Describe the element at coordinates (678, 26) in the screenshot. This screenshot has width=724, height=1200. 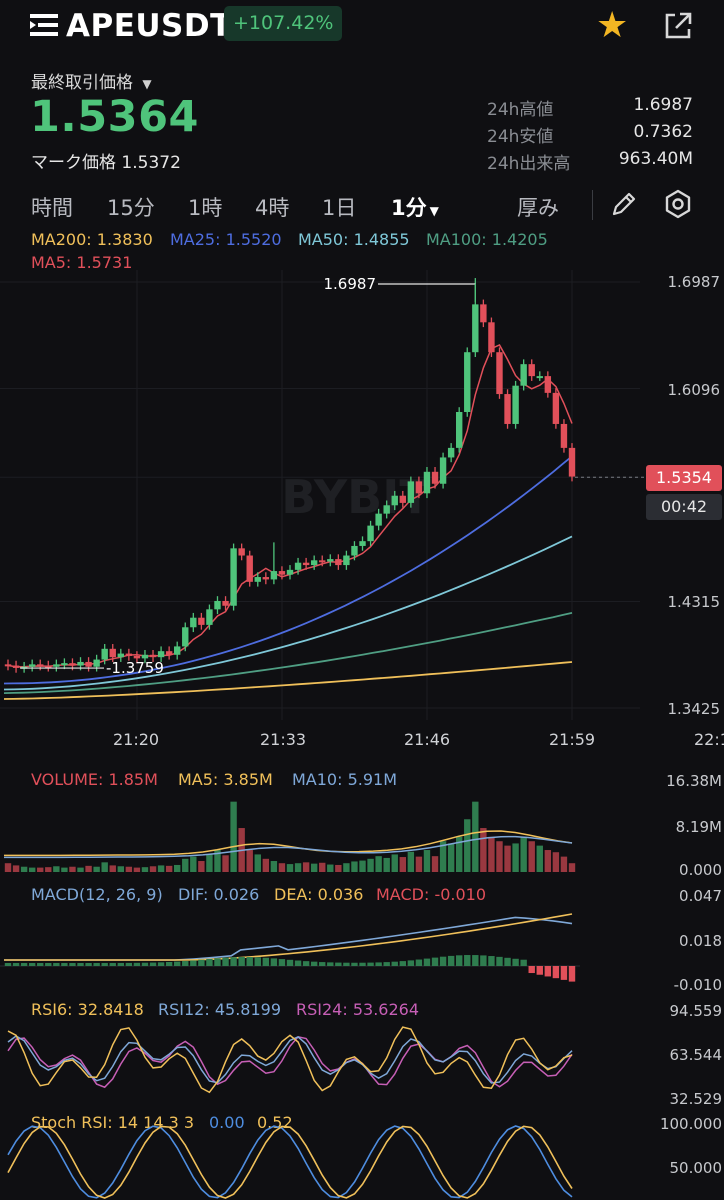
I see `share-icon` at that location.